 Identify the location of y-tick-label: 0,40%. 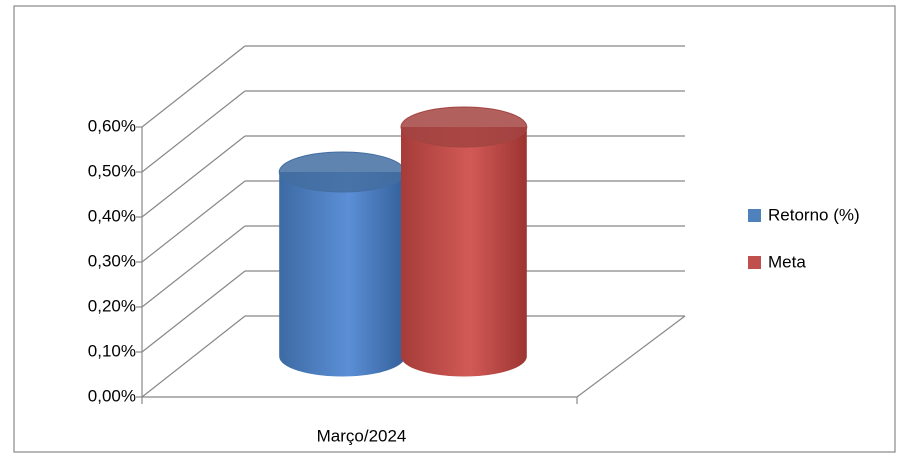
(112, 215).